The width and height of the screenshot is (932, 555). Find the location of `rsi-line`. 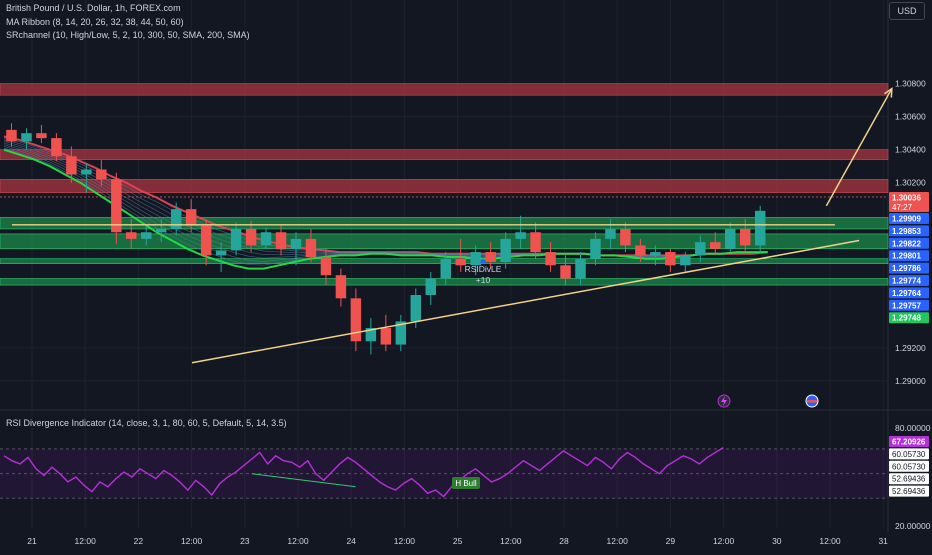

rsi-line is located at coordinates (363, 472).